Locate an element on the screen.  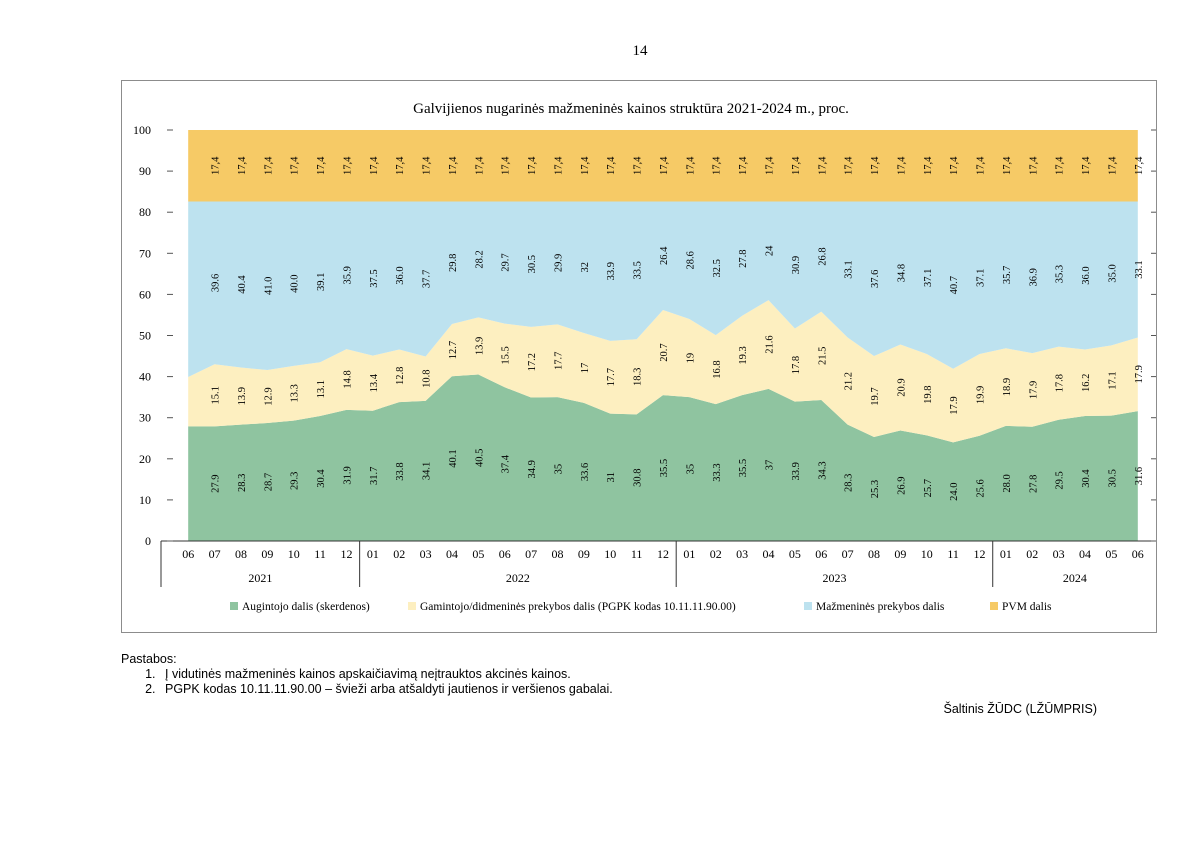
x-tick-label: 04 is located at coordinates (452, 554).